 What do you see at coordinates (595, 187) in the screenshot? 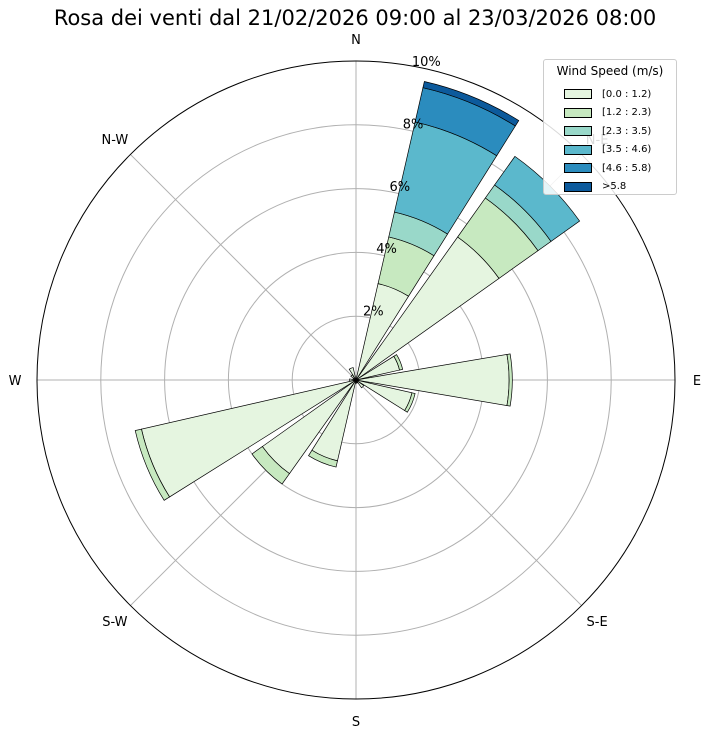
I see `legend-item: >5.8` at bounding box center [595, 187].